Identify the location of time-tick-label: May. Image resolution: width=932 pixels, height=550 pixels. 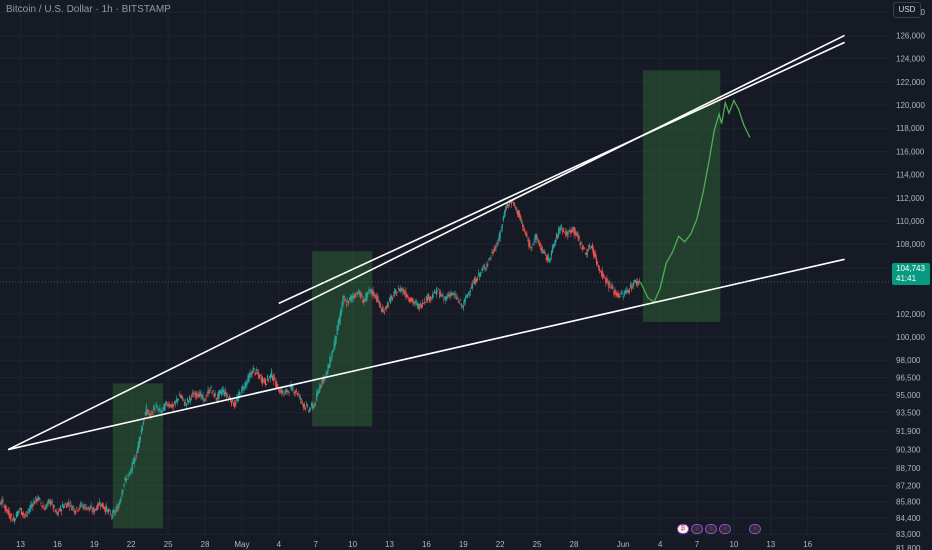
(241, 544).